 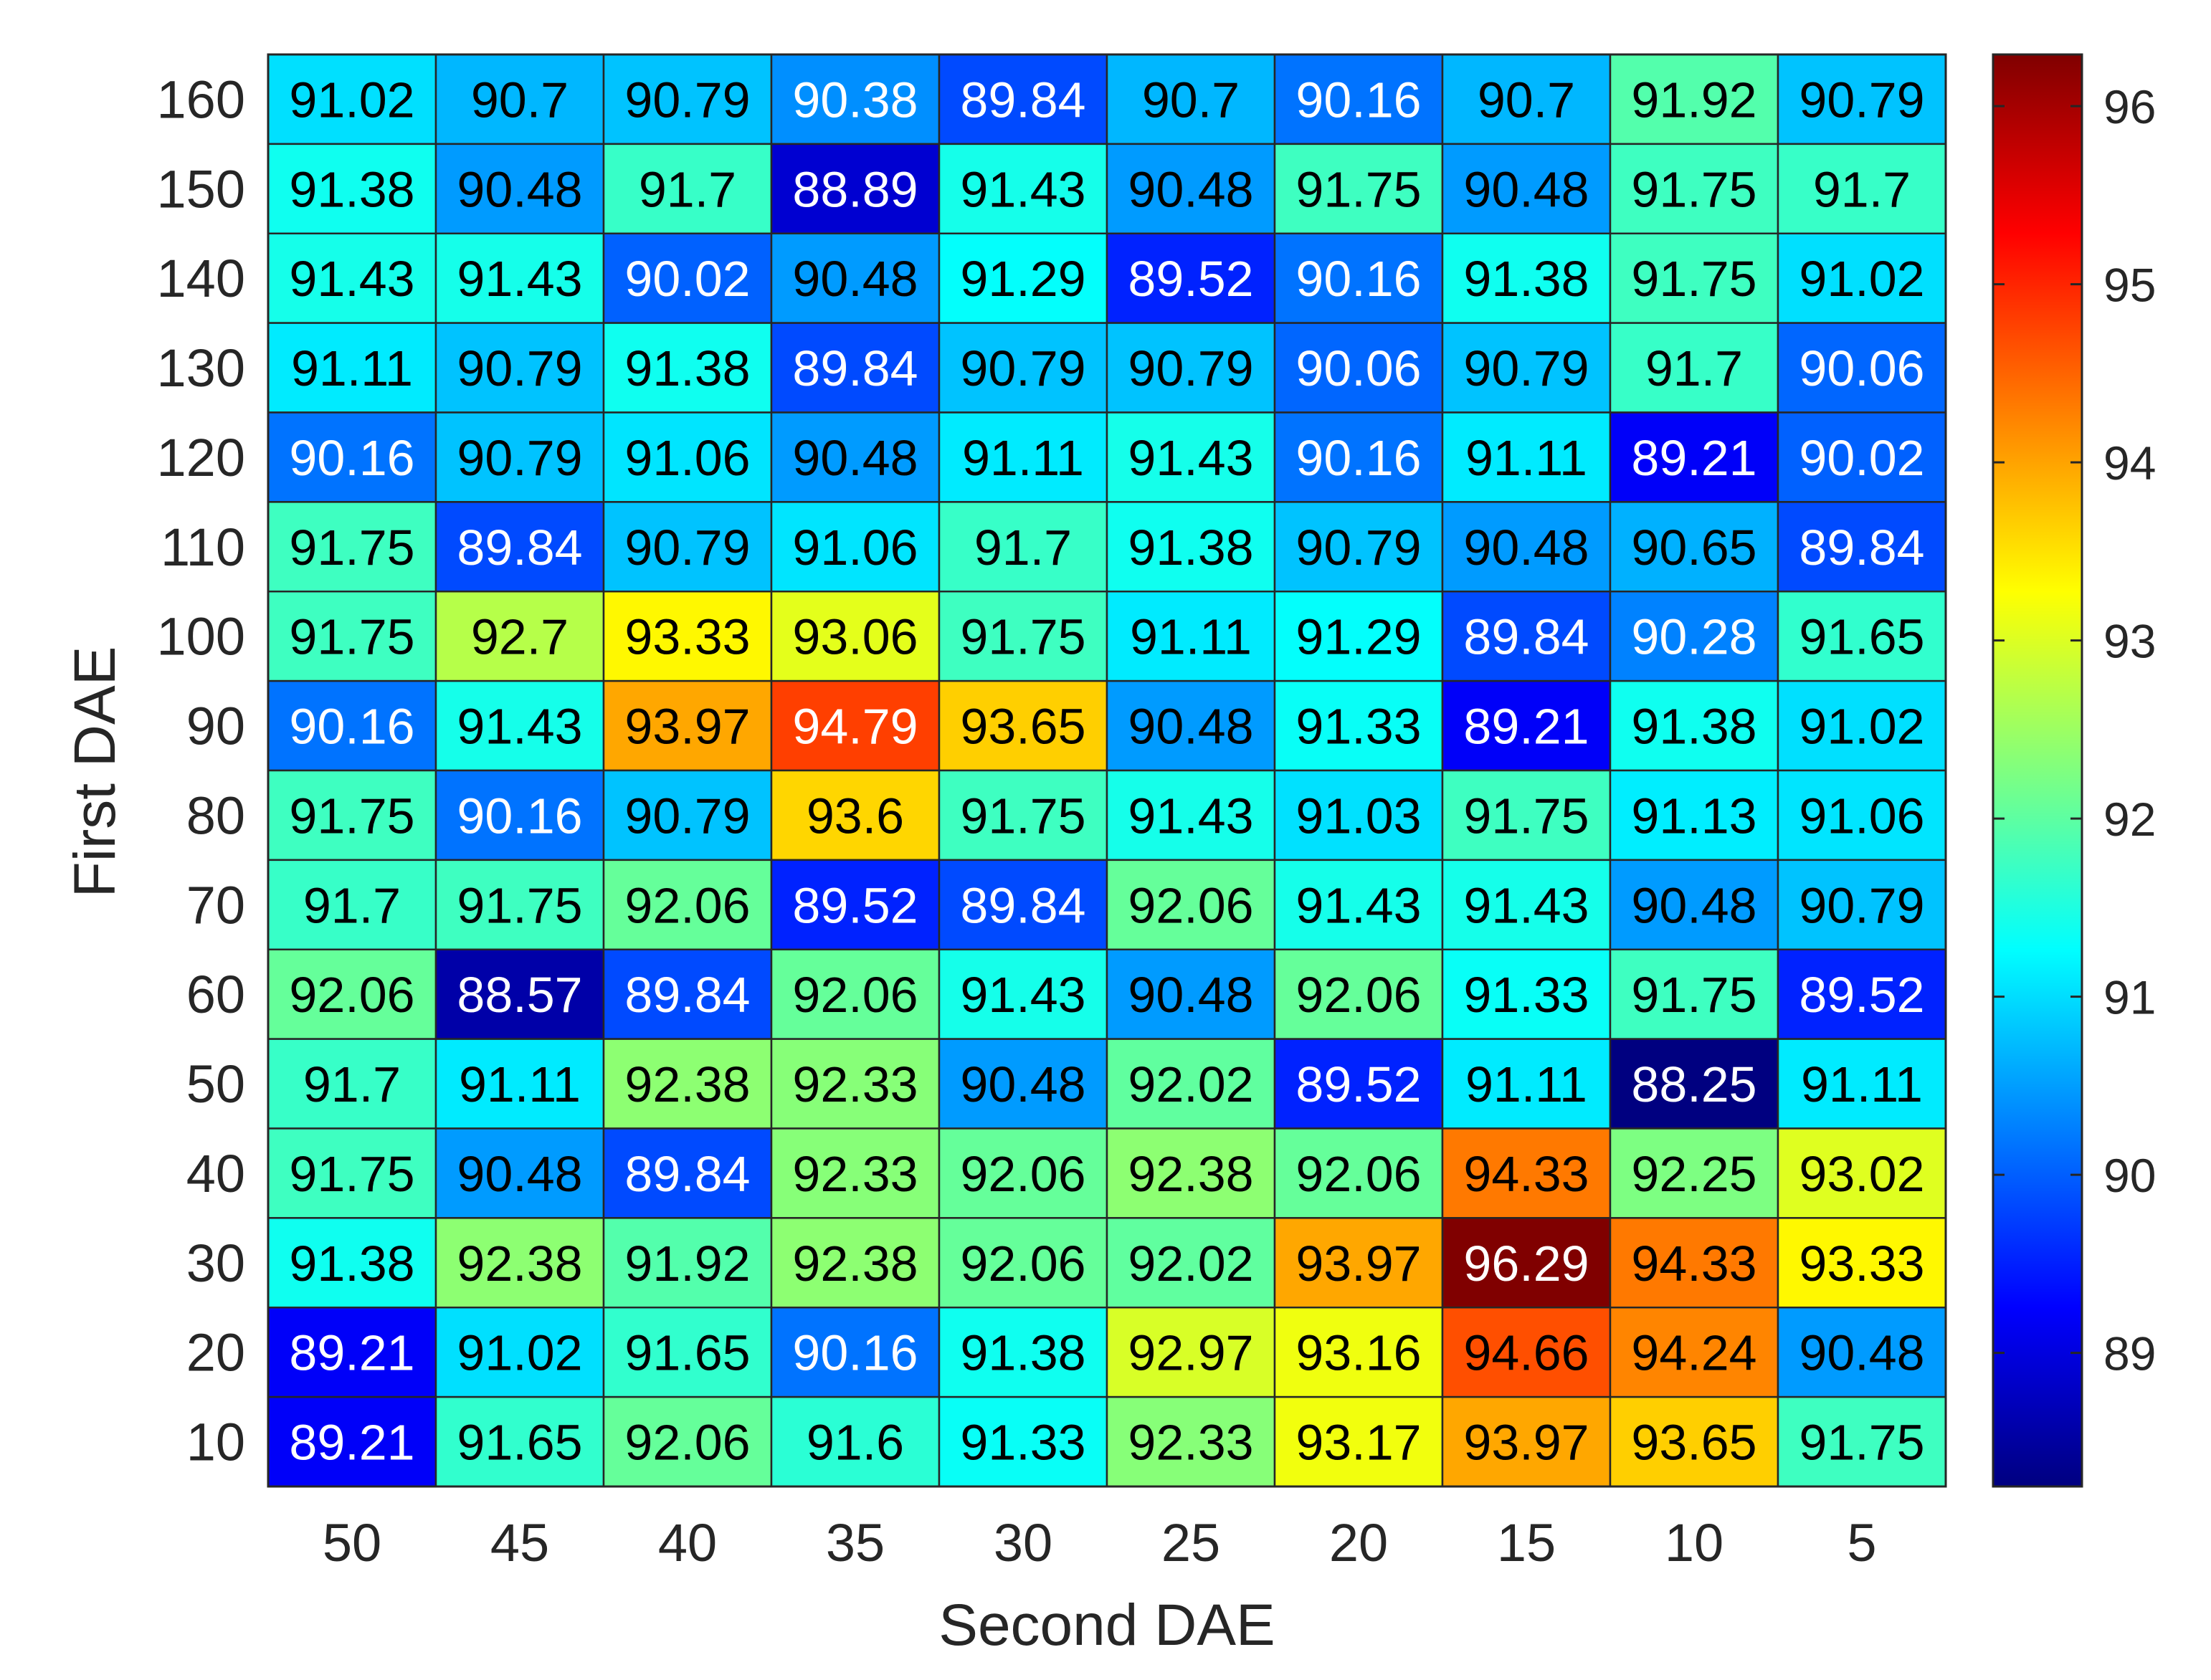 What do you see at coordinates (520, 637) in the screenshot?
I see `cell-value-label: 92.7` at bounding box center [520, 637].